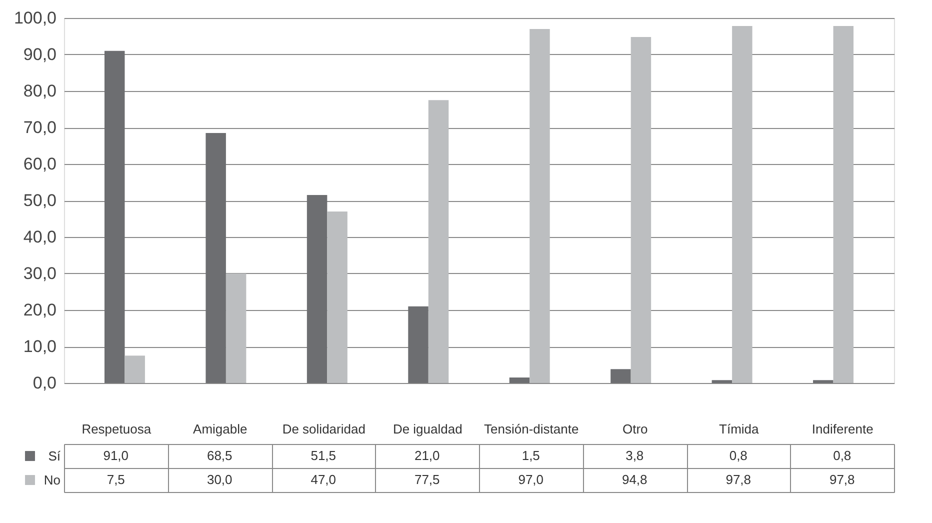 The width and height of the screenshot is (932, 523). I want to click on x-tick-label: De solidaridad, so click(324, 429).